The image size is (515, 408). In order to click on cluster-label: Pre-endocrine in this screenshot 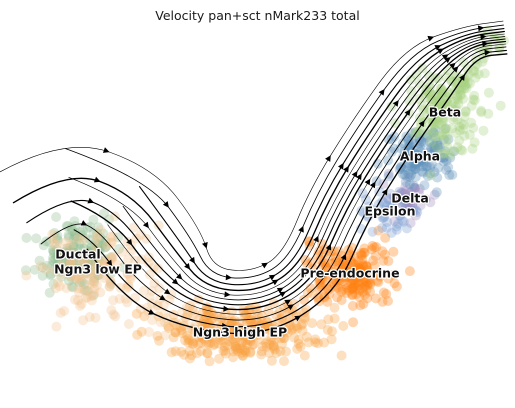, I will do `click(349, 273)`.